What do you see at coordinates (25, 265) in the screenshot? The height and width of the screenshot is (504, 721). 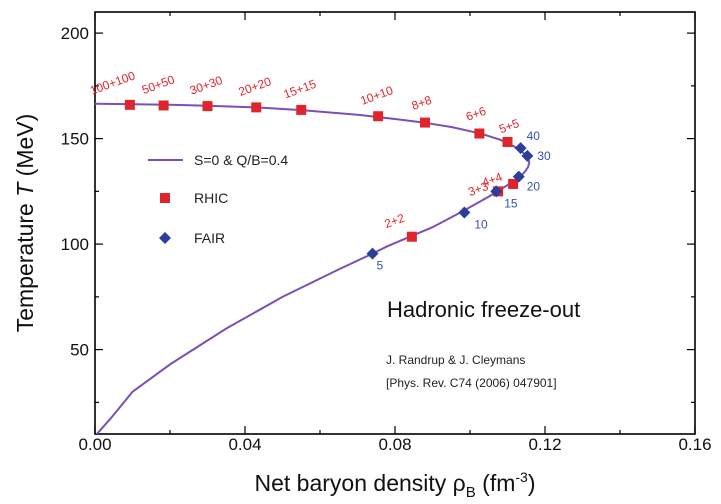 I see `y-axis-title-main: Temperature` at bounding box center [25, 265].